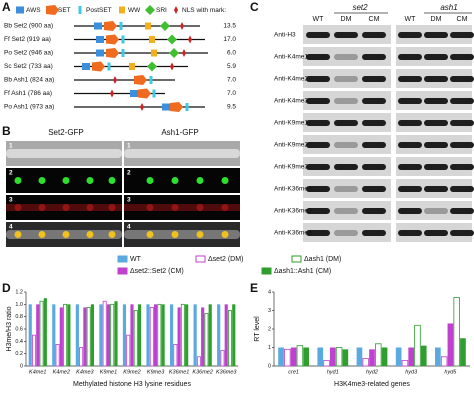  Describe the element at coordinates (269, 329) in the screenshot. I see `y-tick-label: 2` at that location.